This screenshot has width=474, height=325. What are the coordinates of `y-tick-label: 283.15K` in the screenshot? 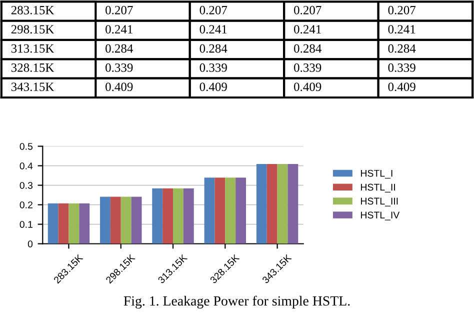 It's located at (32, 10).